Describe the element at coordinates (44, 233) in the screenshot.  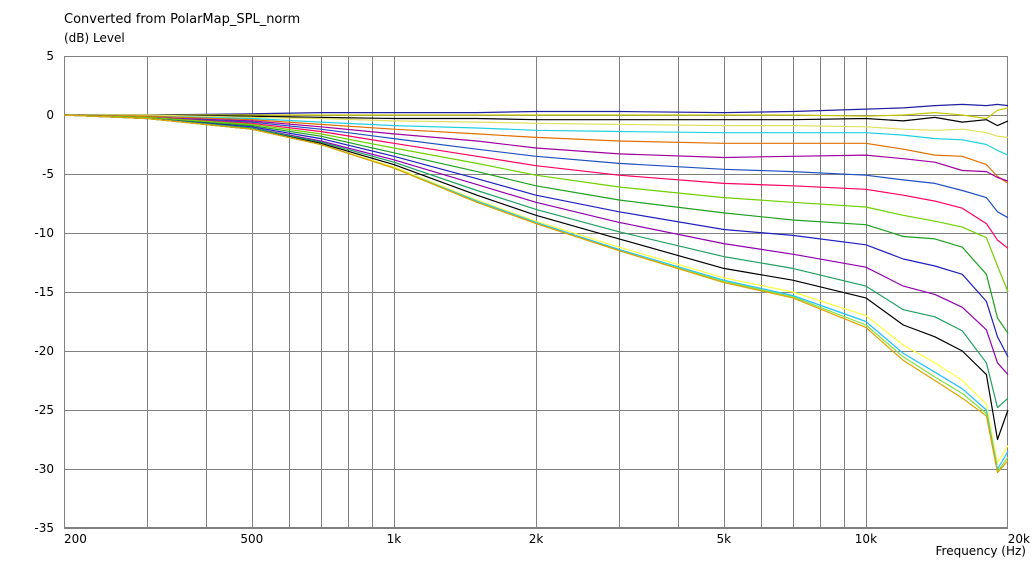
I see `y-tick-label: -10` at that location.